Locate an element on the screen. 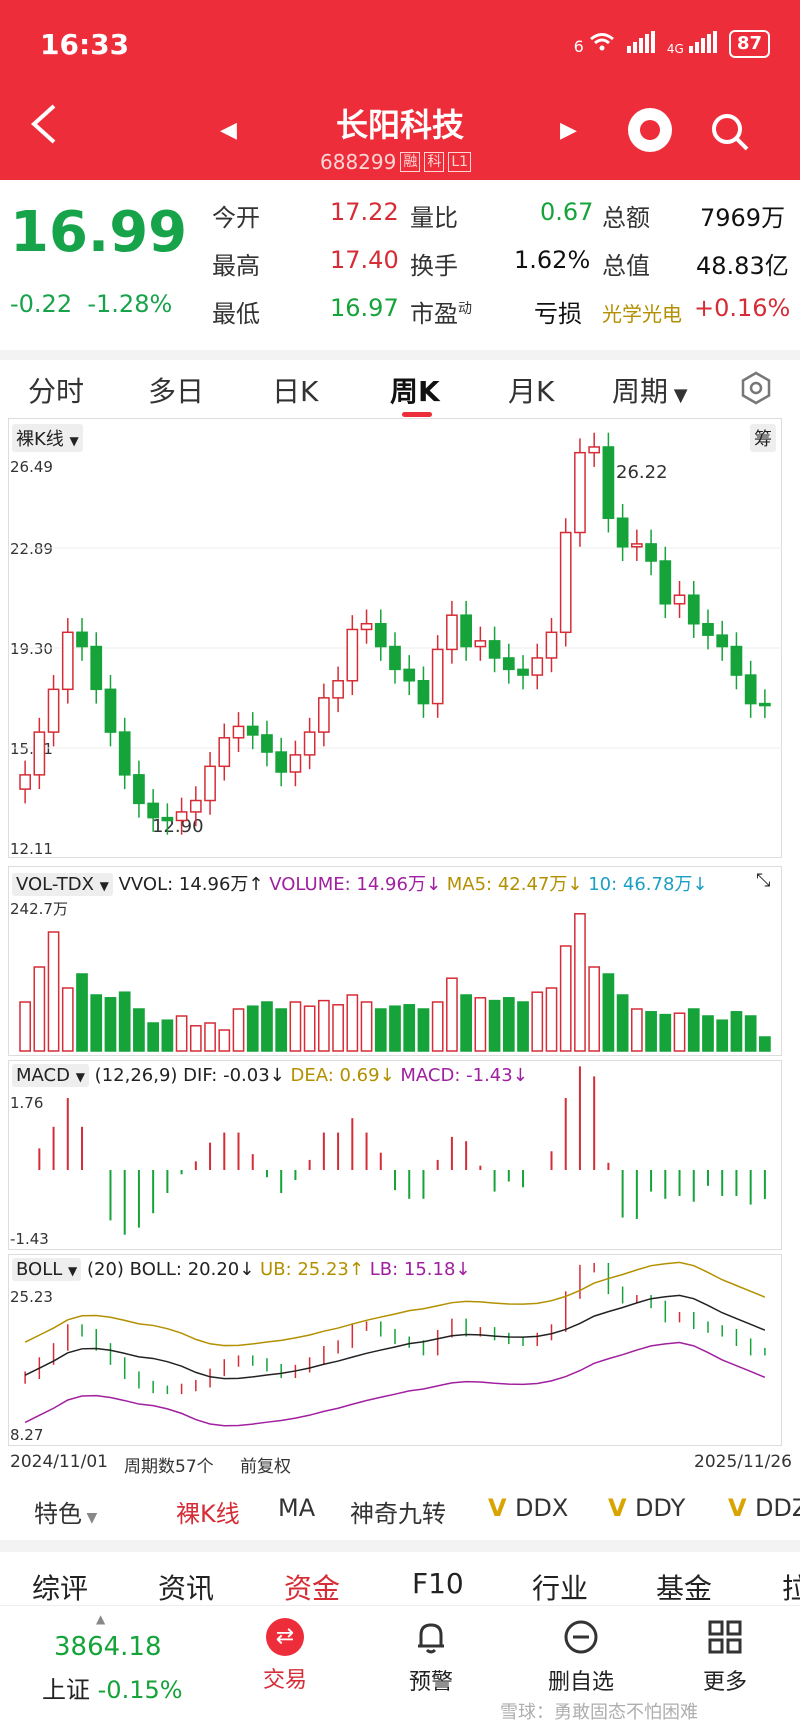  vol-ma10: 10: 46.78万↓ is located at coordinates (648, 884).